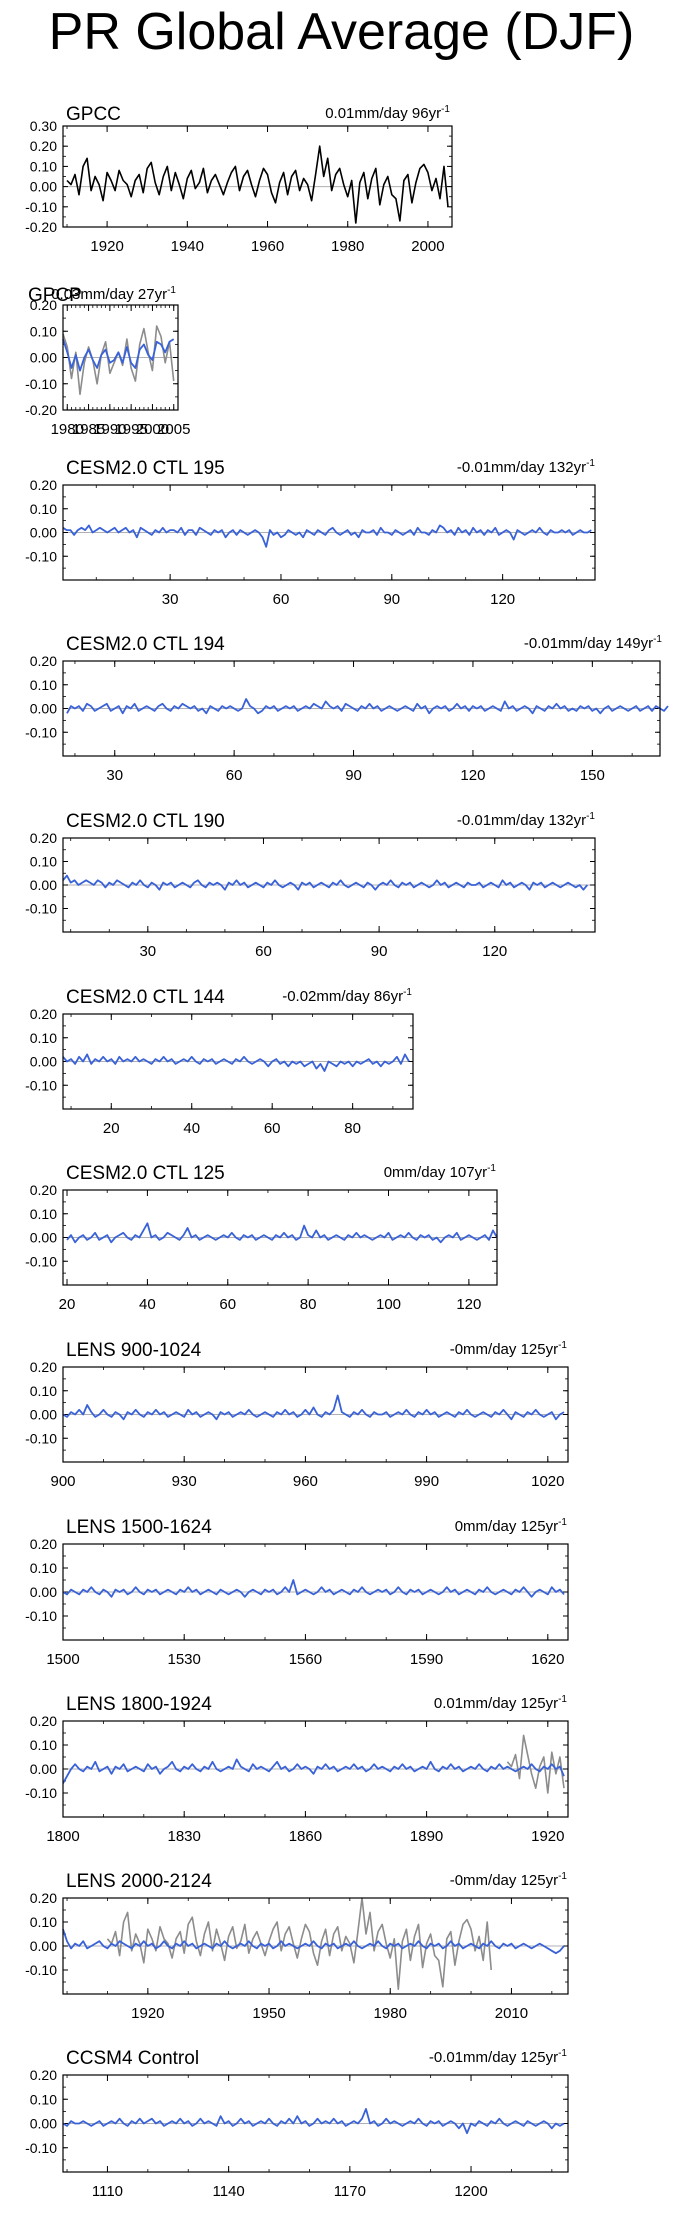 This screenshot has width=683, height=2217. Describe the element at coordinates (145, 997) in the screenshot. I see `panel-title: CESM2.0 CTL 144` at that location.